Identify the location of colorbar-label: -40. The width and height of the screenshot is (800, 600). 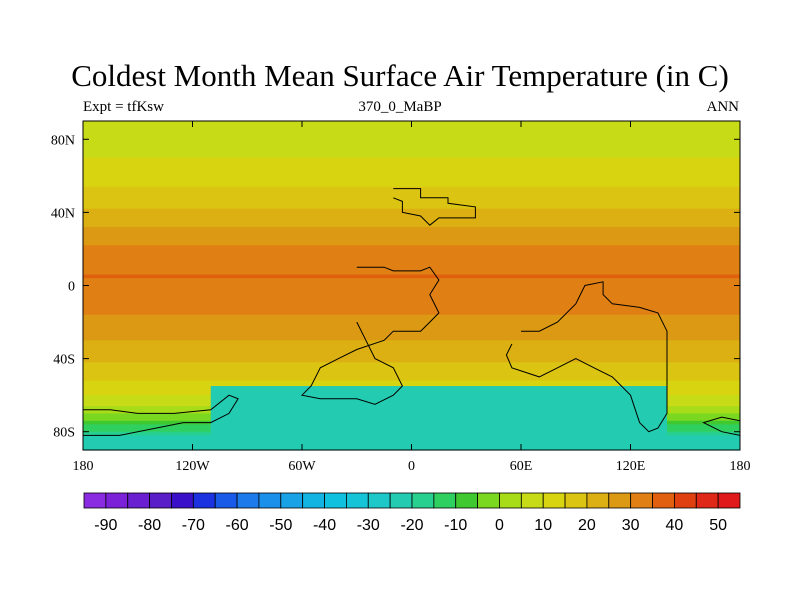
(324, 525).